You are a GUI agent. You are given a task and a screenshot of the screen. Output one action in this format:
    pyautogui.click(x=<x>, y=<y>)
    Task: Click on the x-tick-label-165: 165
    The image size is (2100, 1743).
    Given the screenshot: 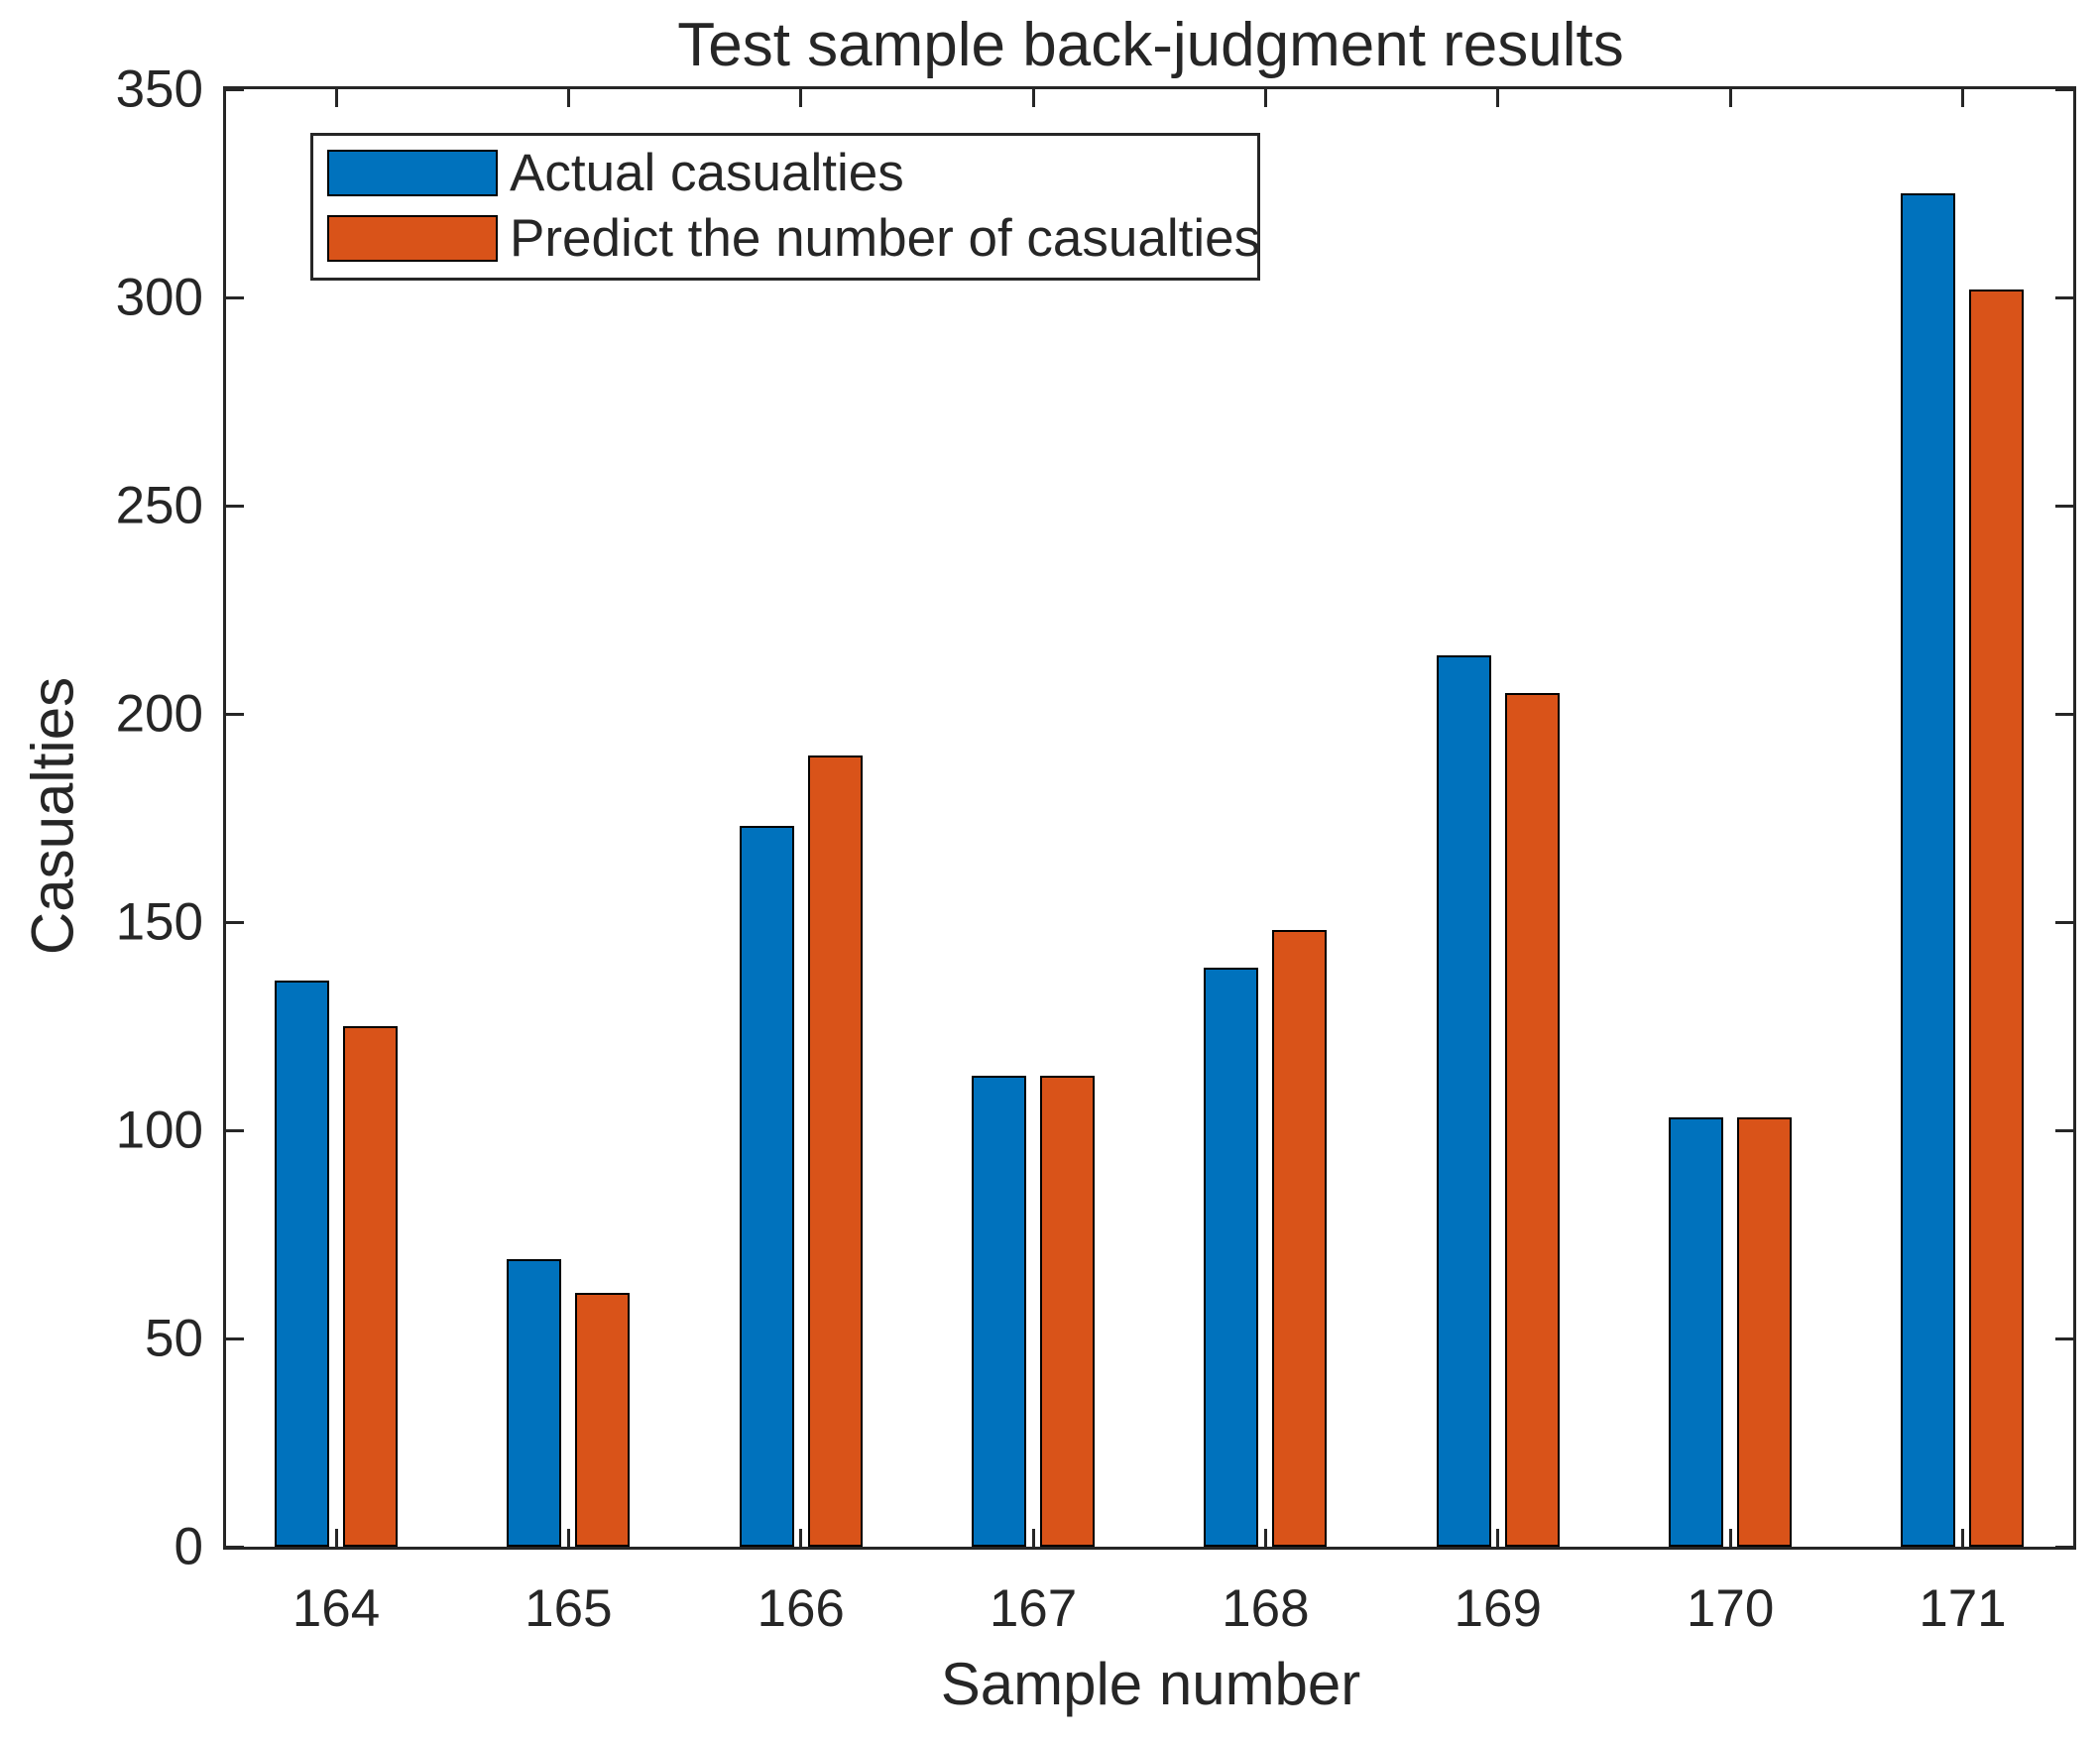 What is the action you would take?
    pyautogui.click(x=569, y=1608)
    